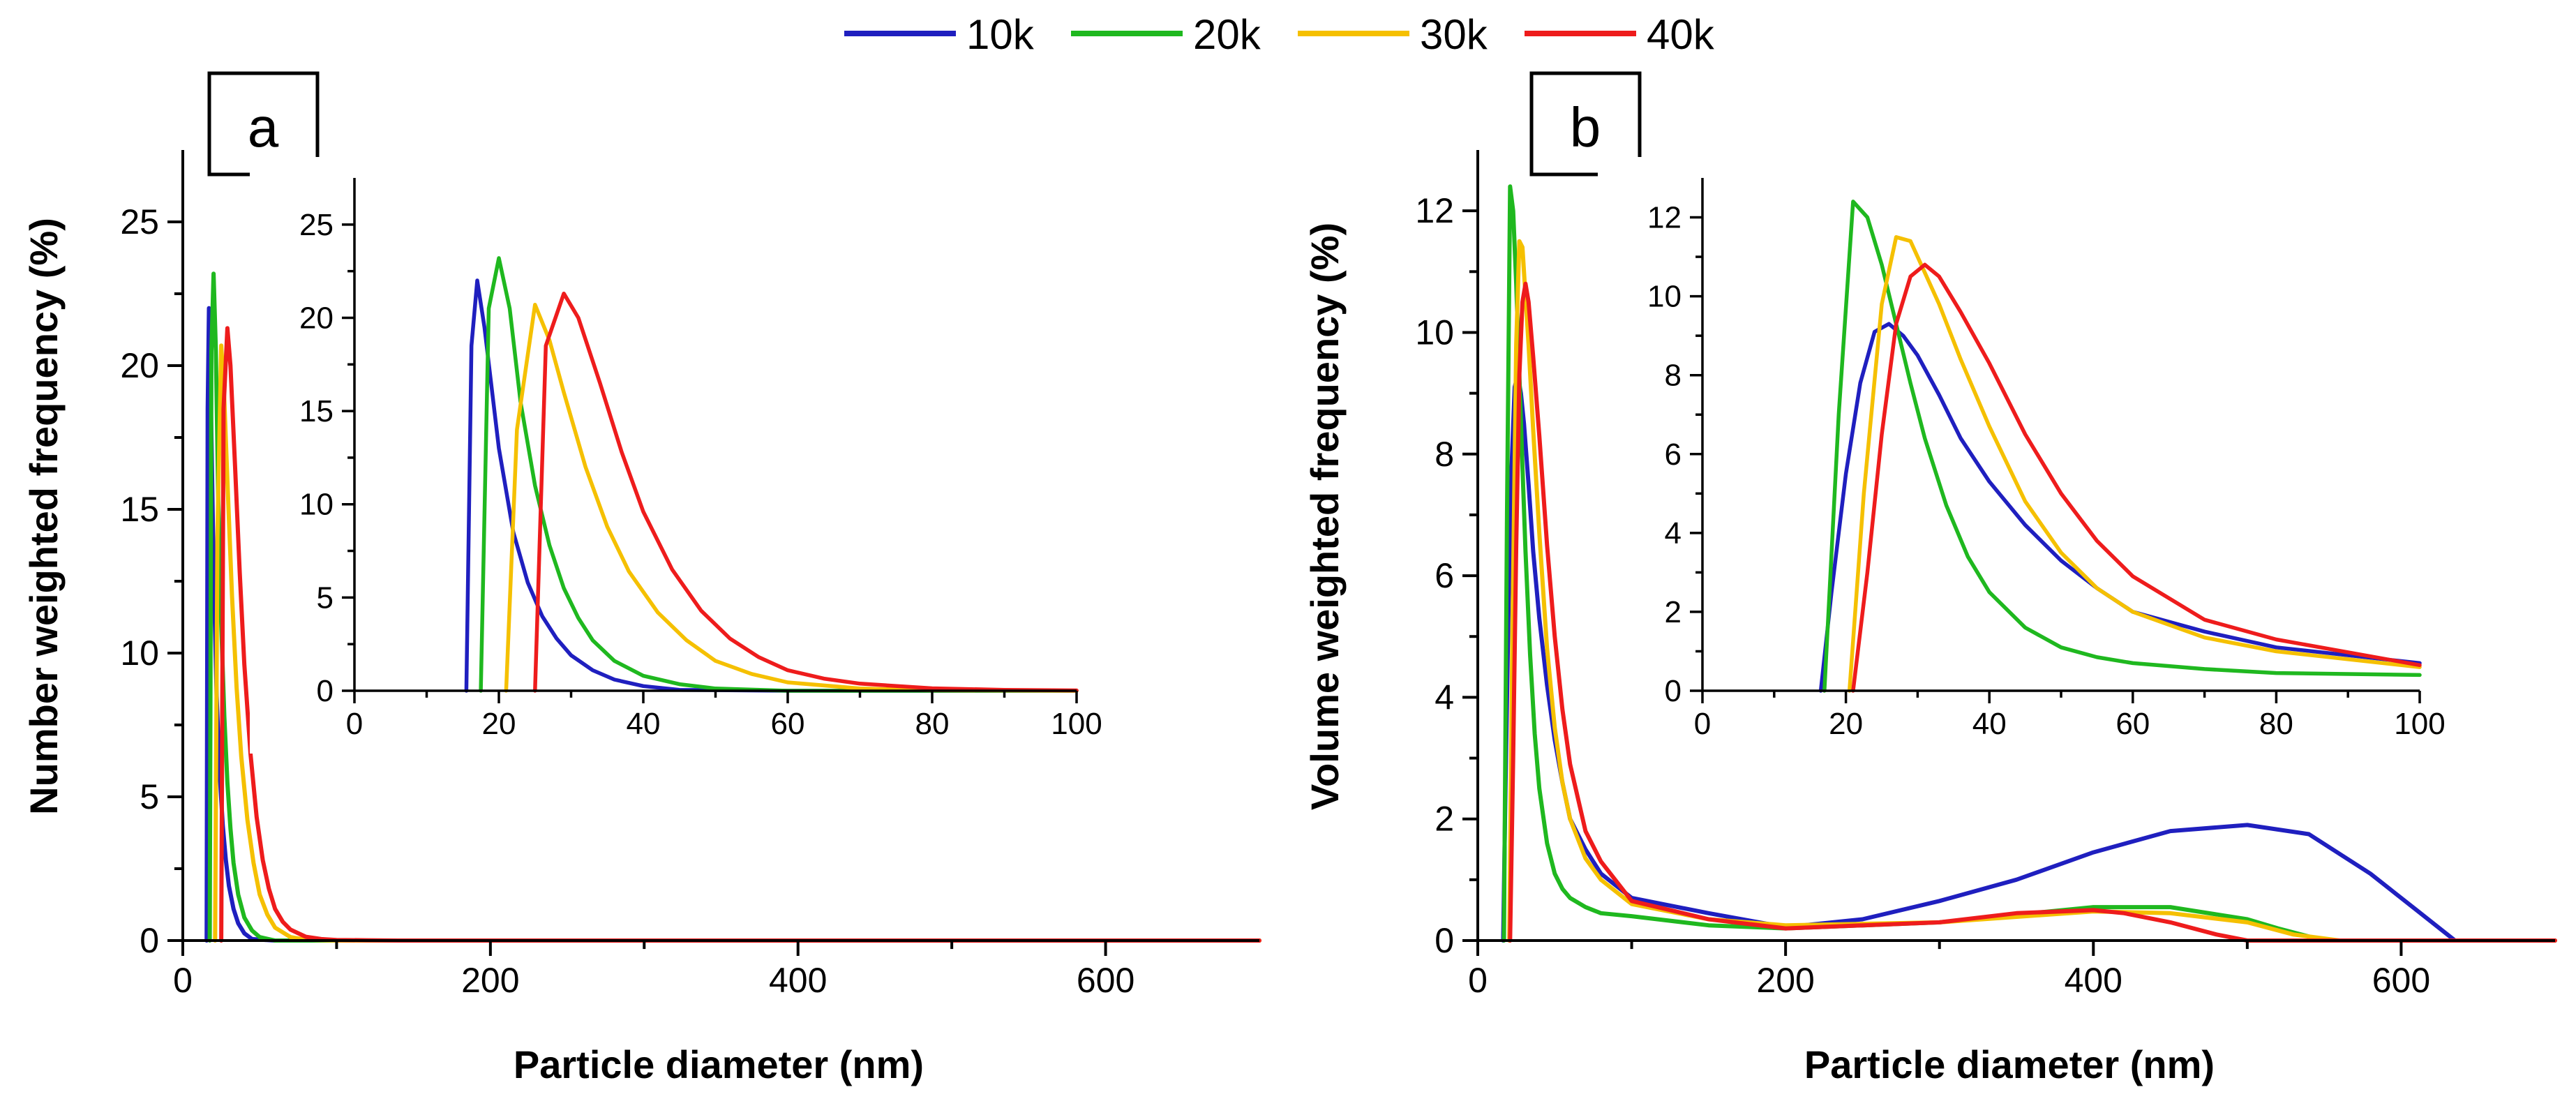 This screenshot has height=1108, width=2576. I want to click on main-a-y-tick-label: 20, so click(139, 365).